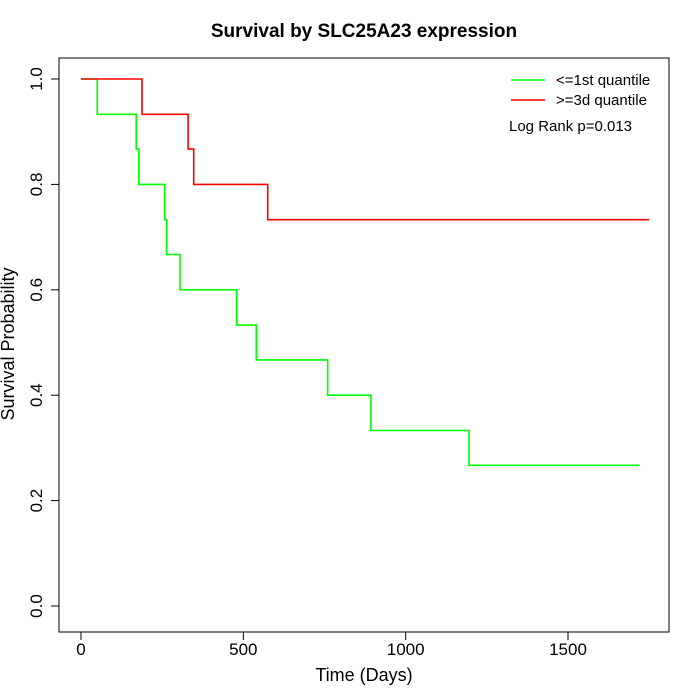 This screenshot has width=700, height=700. What do you see at coordinates (80, 649) in the screenshot?
I see `x-tick-label: 0` at bounding box center [80, 649].